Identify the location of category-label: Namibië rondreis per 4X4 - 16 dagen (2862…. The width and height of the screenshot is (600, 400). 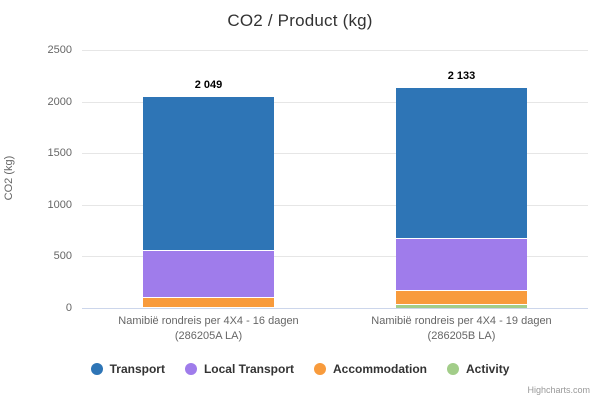
(209, 329).